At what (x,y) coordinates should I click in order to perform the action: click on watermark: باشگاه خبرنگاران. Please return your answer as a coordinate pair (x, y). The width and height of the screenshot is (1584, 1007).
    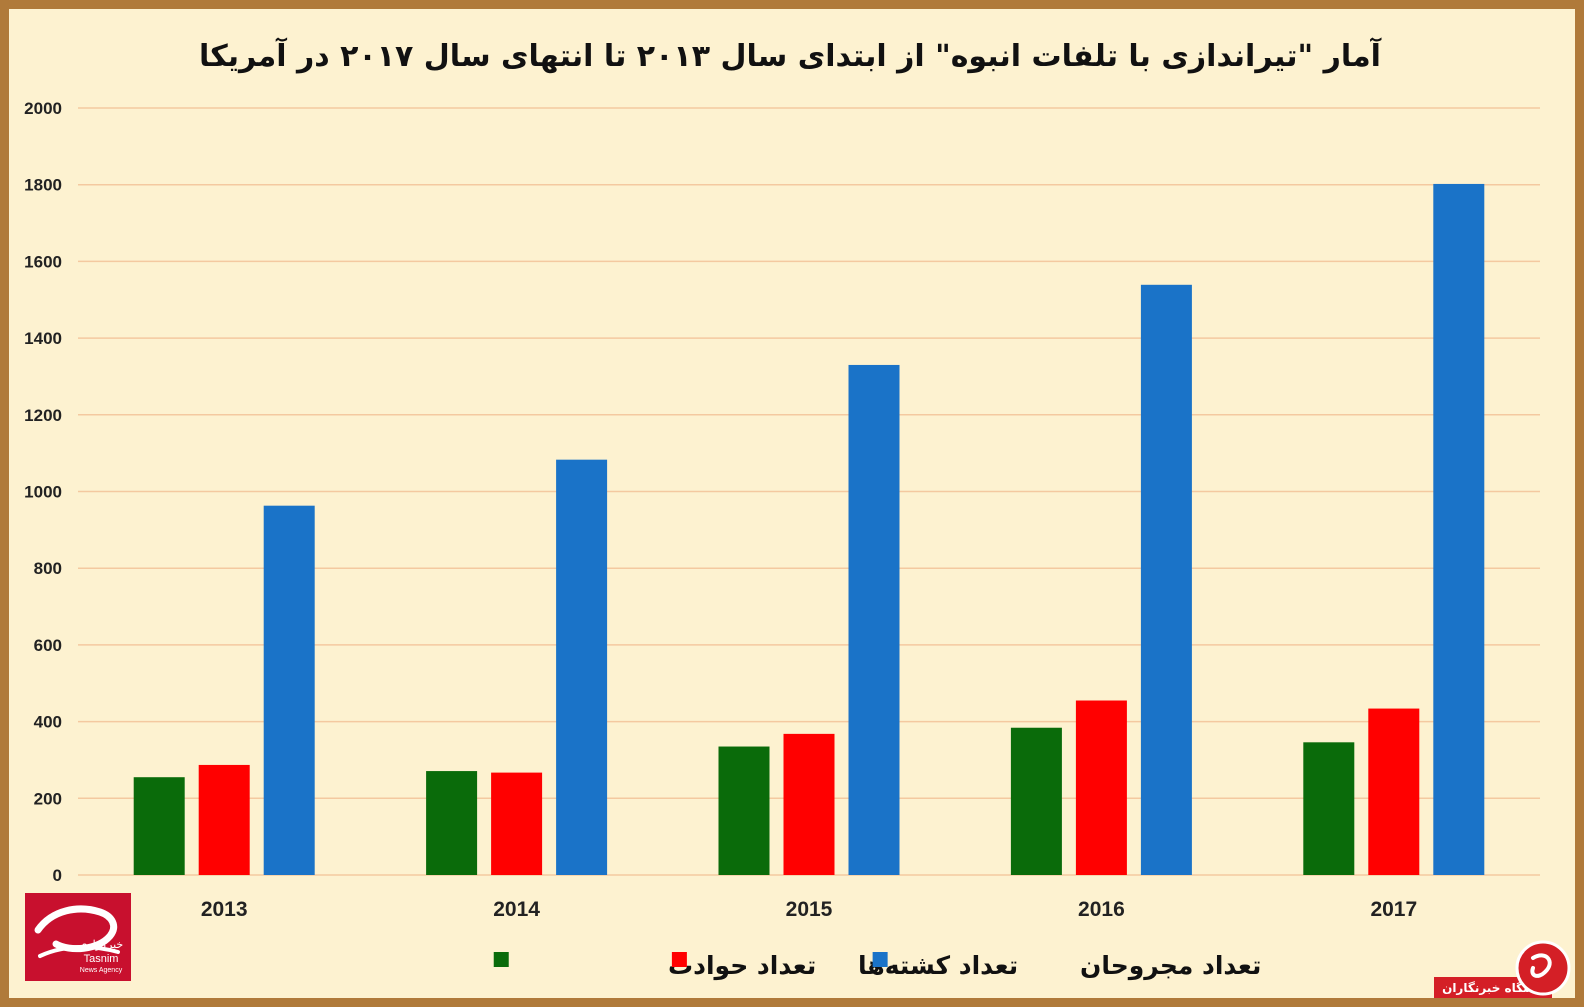
    Looking at the image, I should click on (1502, 969).